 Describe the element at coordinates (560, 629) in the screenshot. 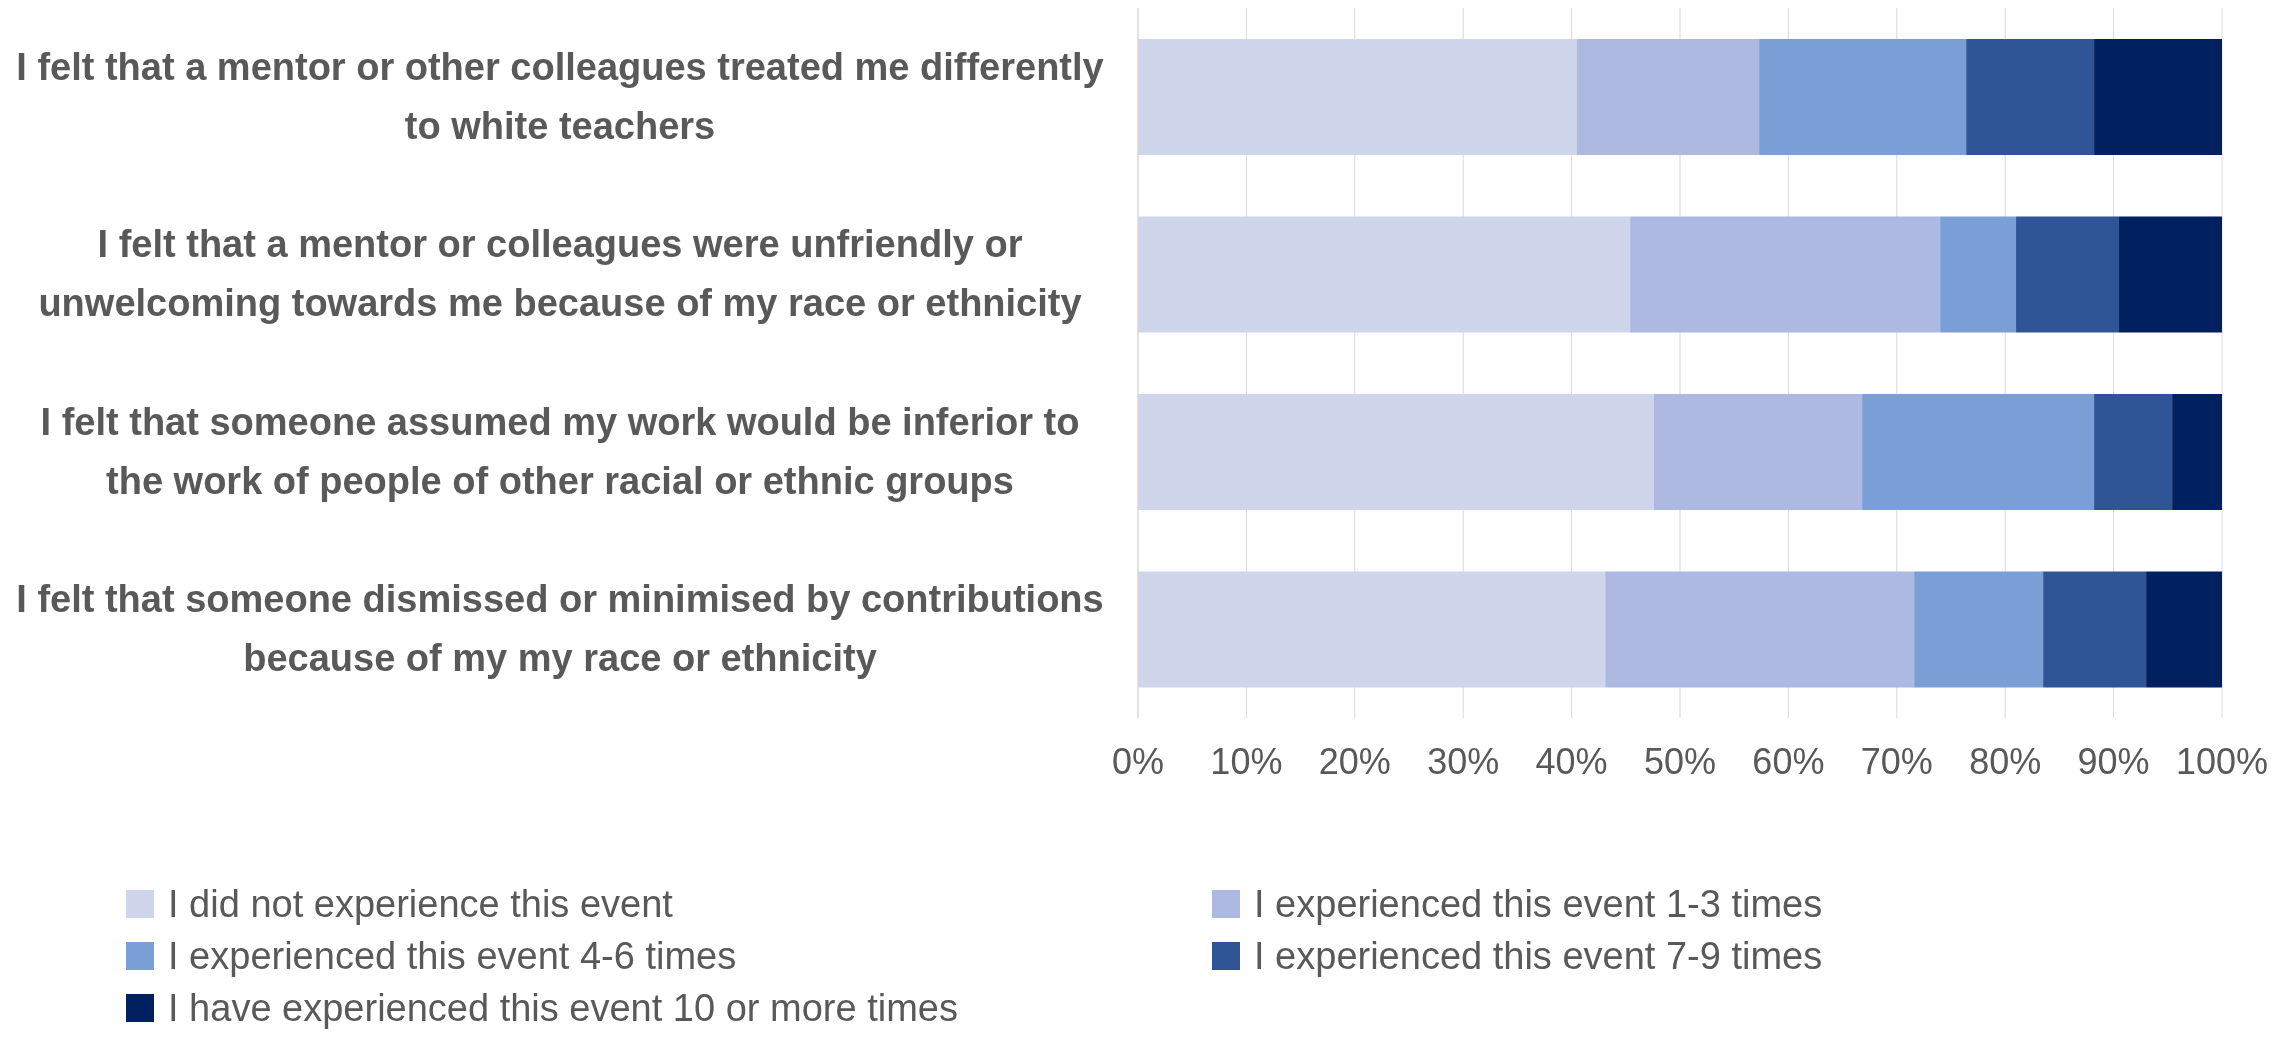

I see `y-tick-label: I felt that someone dismissed or minimised by contributions because of my my race or ethnicity` at that location.